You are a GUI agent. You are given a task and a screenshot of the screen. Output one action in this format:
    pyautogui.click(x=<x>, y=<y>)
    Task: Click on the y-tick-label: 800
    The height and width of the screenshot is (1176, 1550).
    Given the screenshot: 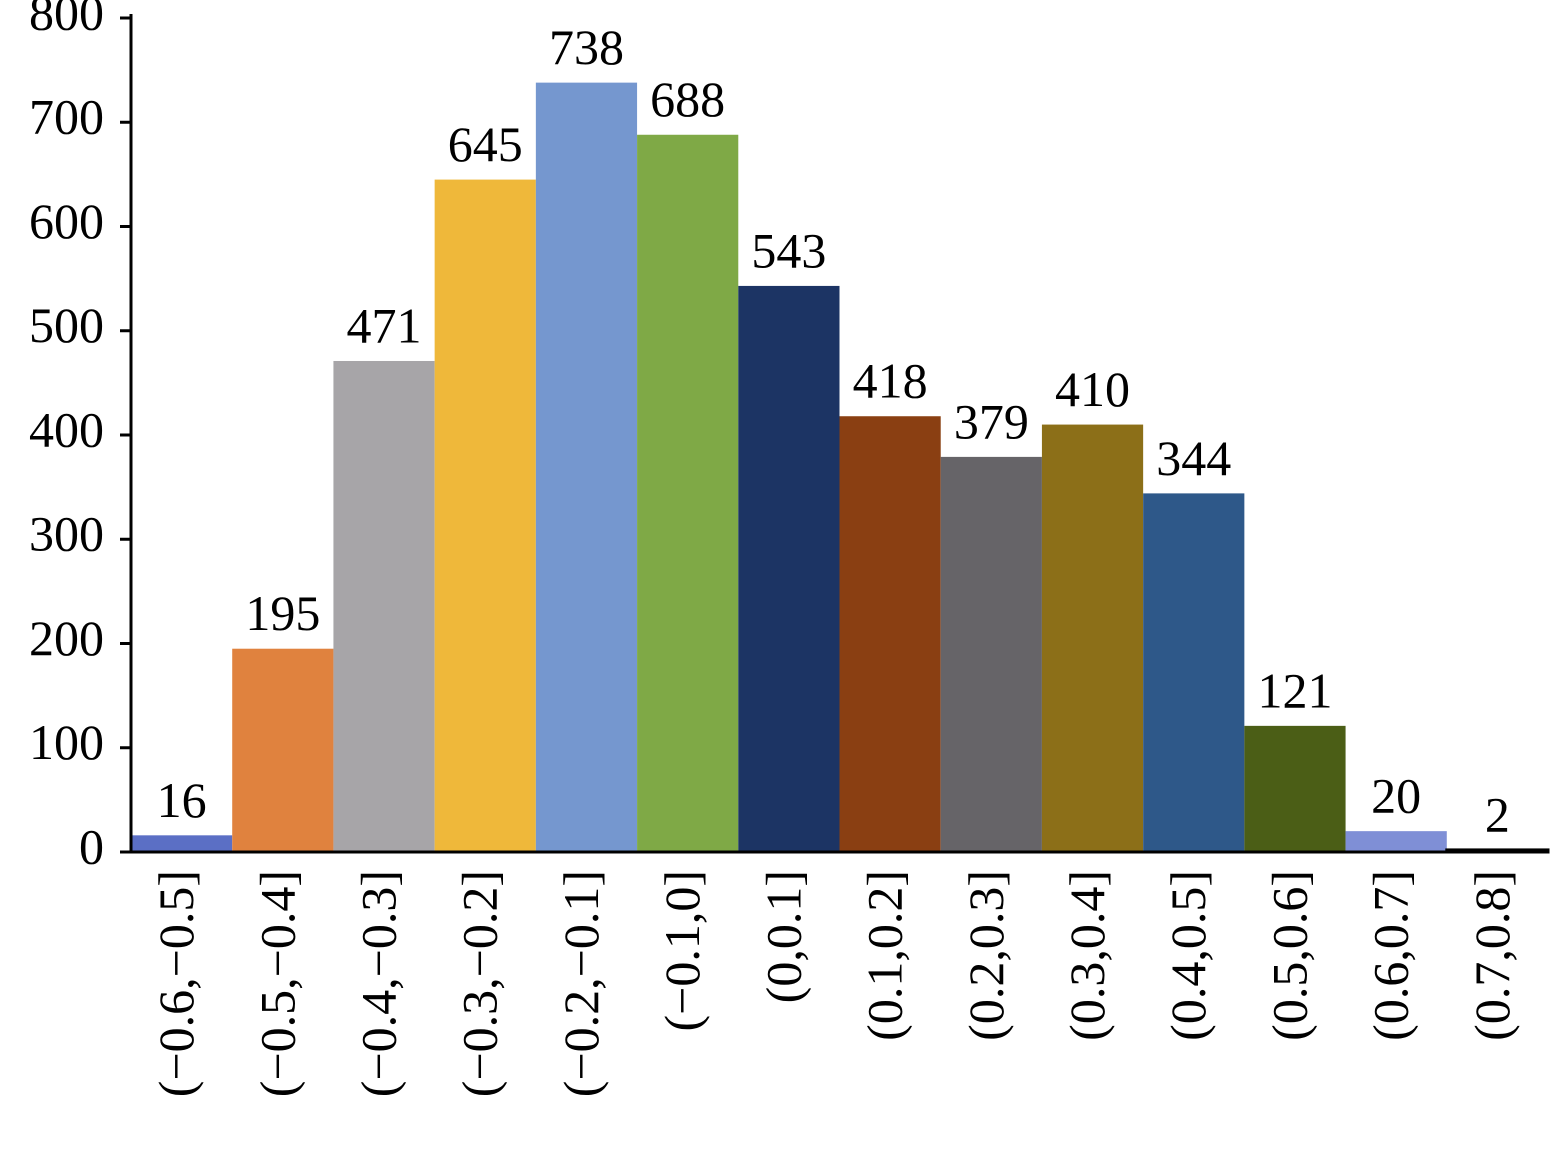 What is the action you would take?
    pyautogui.click(x=66, y=20)
    